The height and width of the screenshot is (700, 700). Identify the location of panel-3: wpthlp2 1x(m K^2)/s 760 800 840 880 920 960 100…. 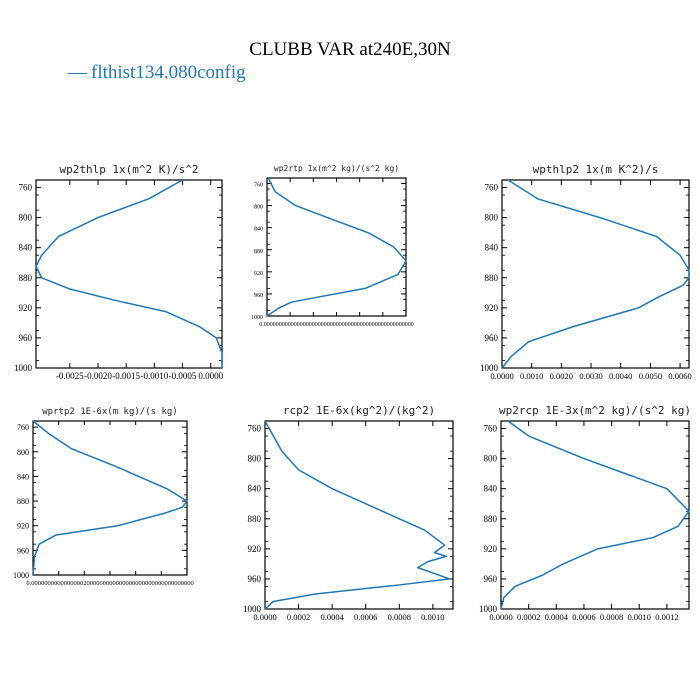
(586, 272).